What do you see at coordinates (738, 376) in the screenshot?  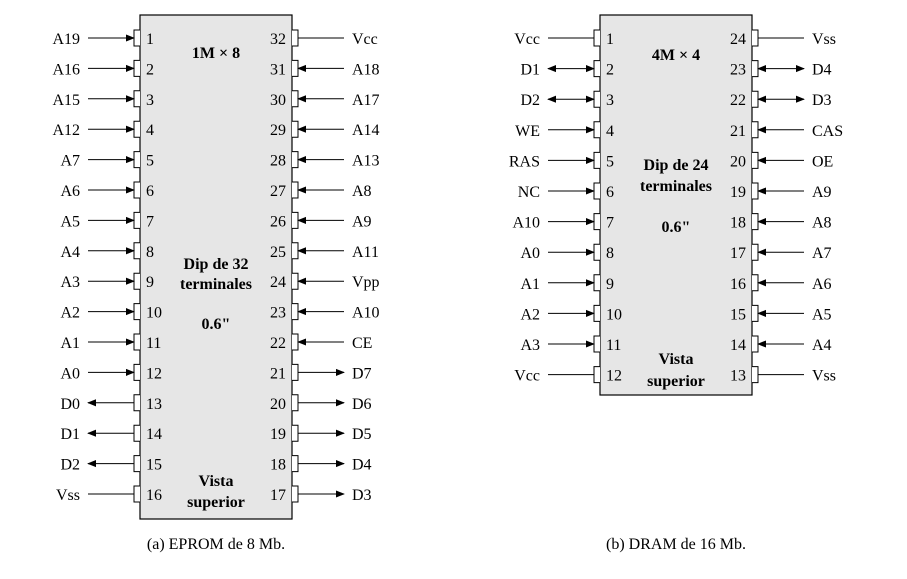 I see `pin-number: 13` at bounding box center [738, 376].